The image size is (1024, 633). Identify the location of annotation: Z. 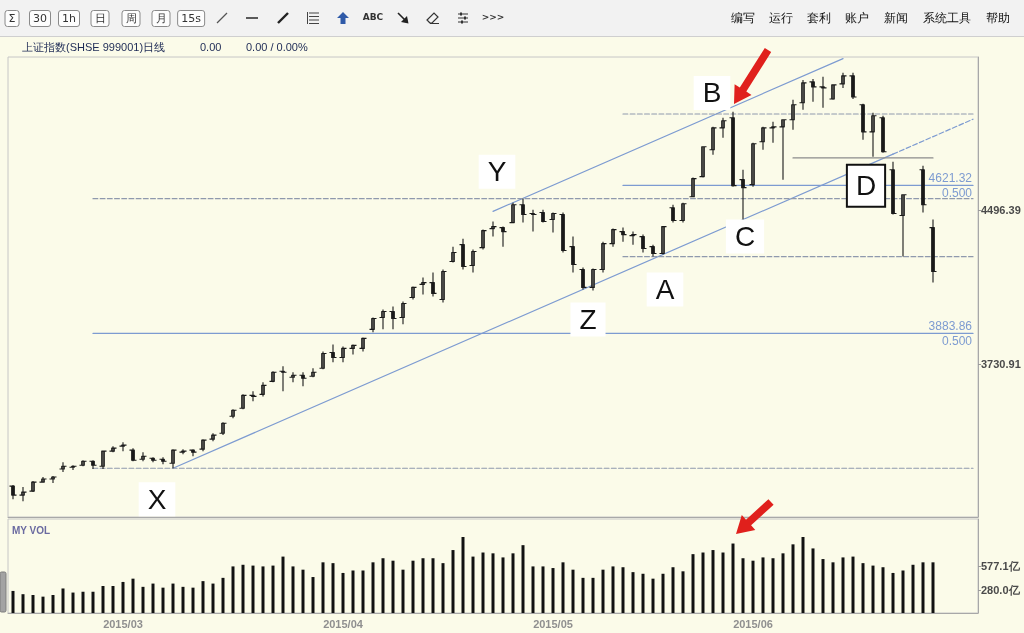
(588, 320).